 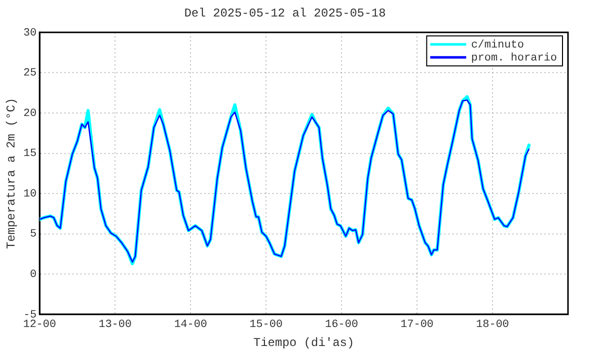 I want to click on y-axis-title: Temperatura a 2m (°C), so click(x=11, y=174).